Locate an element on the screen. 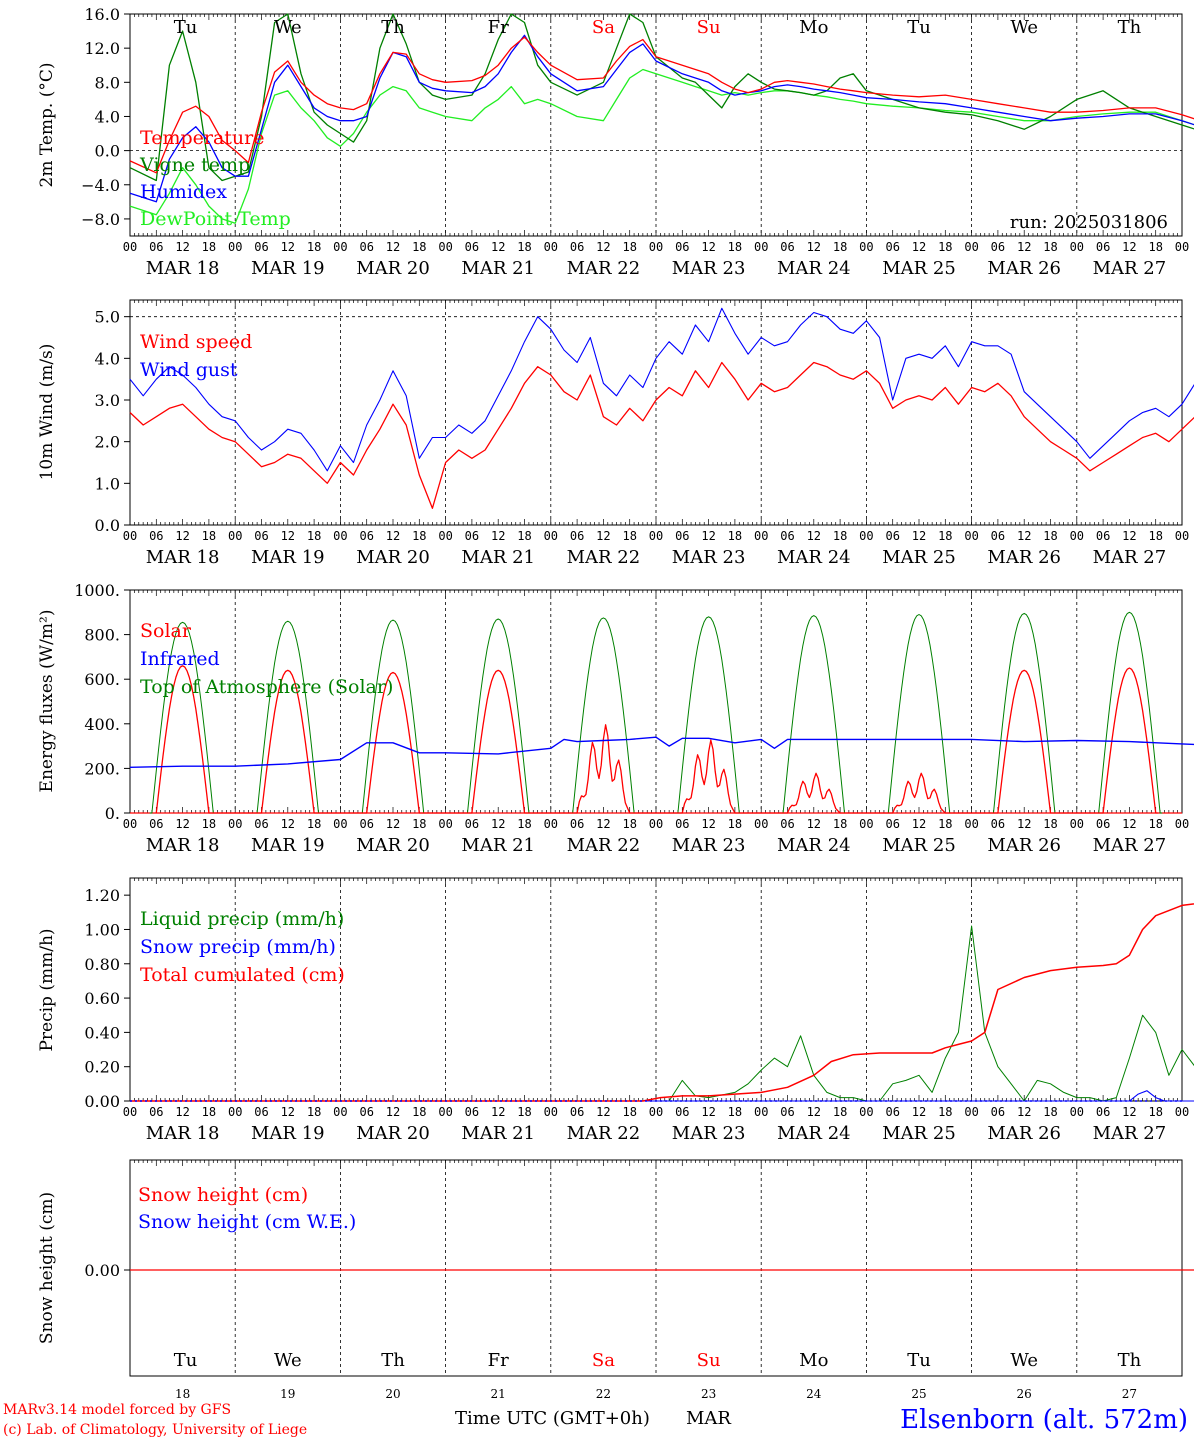 This screenshot has width=1194, height=1440. day-name-label: Sa is located at coordinates (603, 1360).